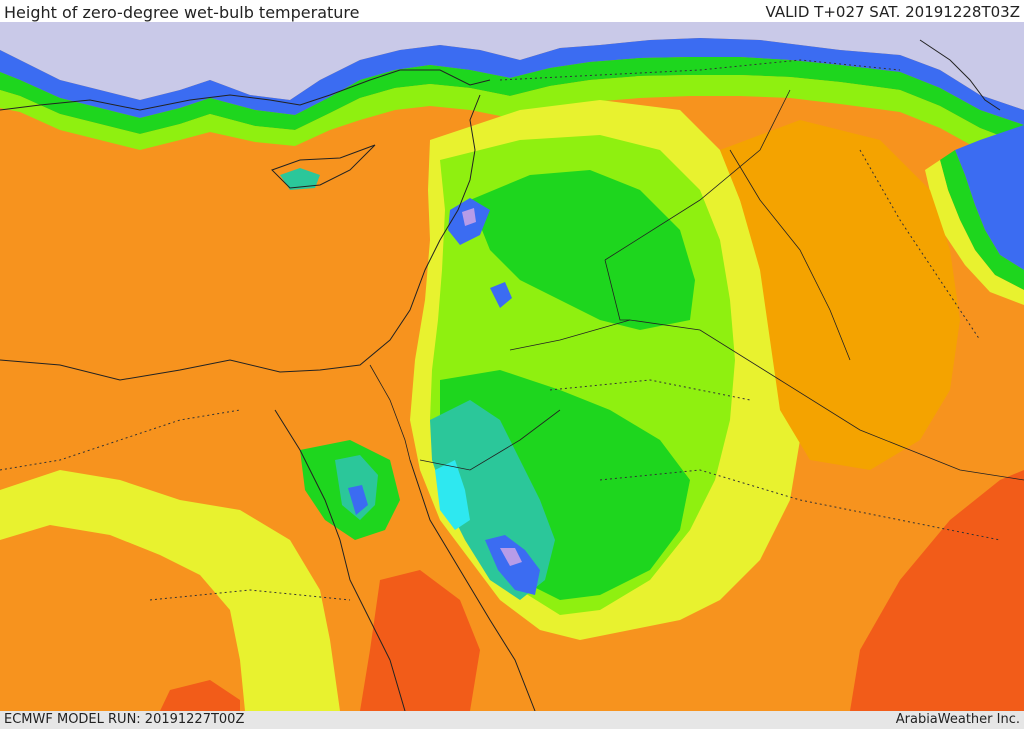 This screenshot has width=1024, height=729. Describe the element at coordinates (512, 81) in the screenshot. I see `blue-band-north` at that location.